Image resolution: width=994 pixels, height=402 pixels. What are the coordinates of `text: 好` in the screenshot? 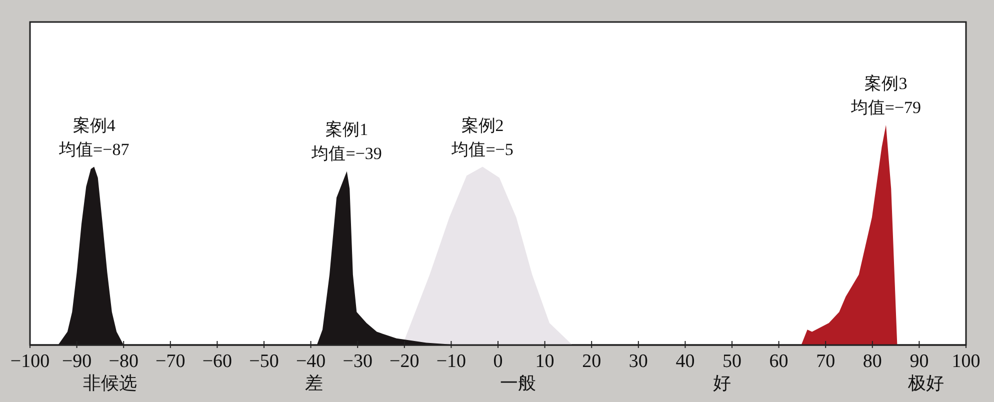 It's located at (722, 383).